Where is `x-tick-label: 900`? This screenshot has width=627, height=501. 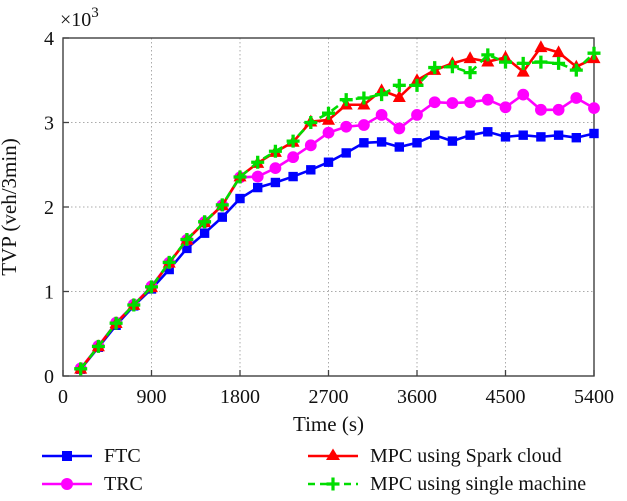 x-tick-label: 900 is located at coordinates (152, 397).